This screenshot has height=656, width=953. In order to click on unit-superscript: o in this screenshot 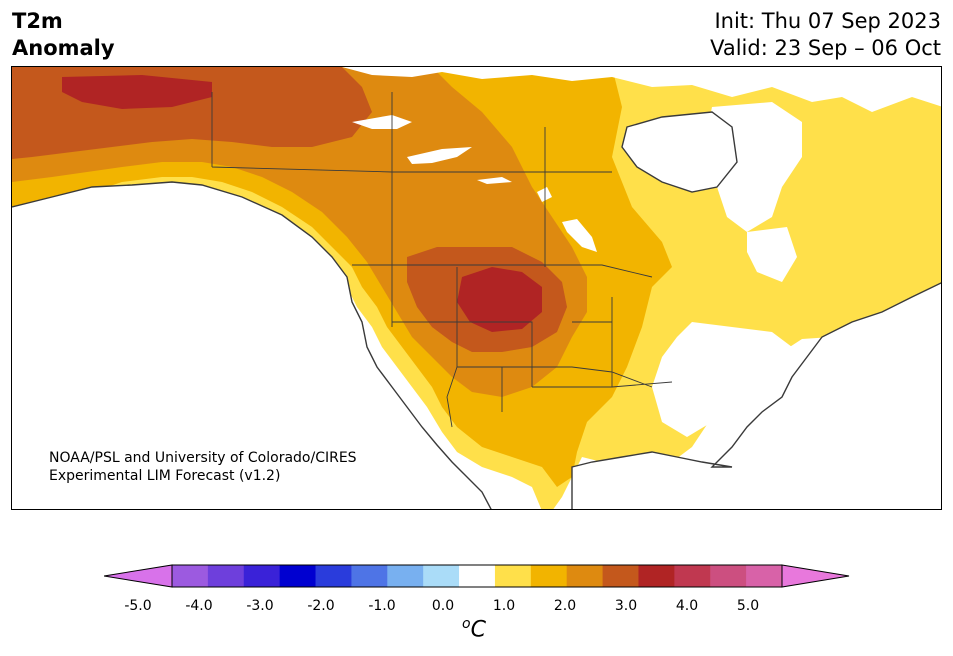, I will do `click(466, 624)`.